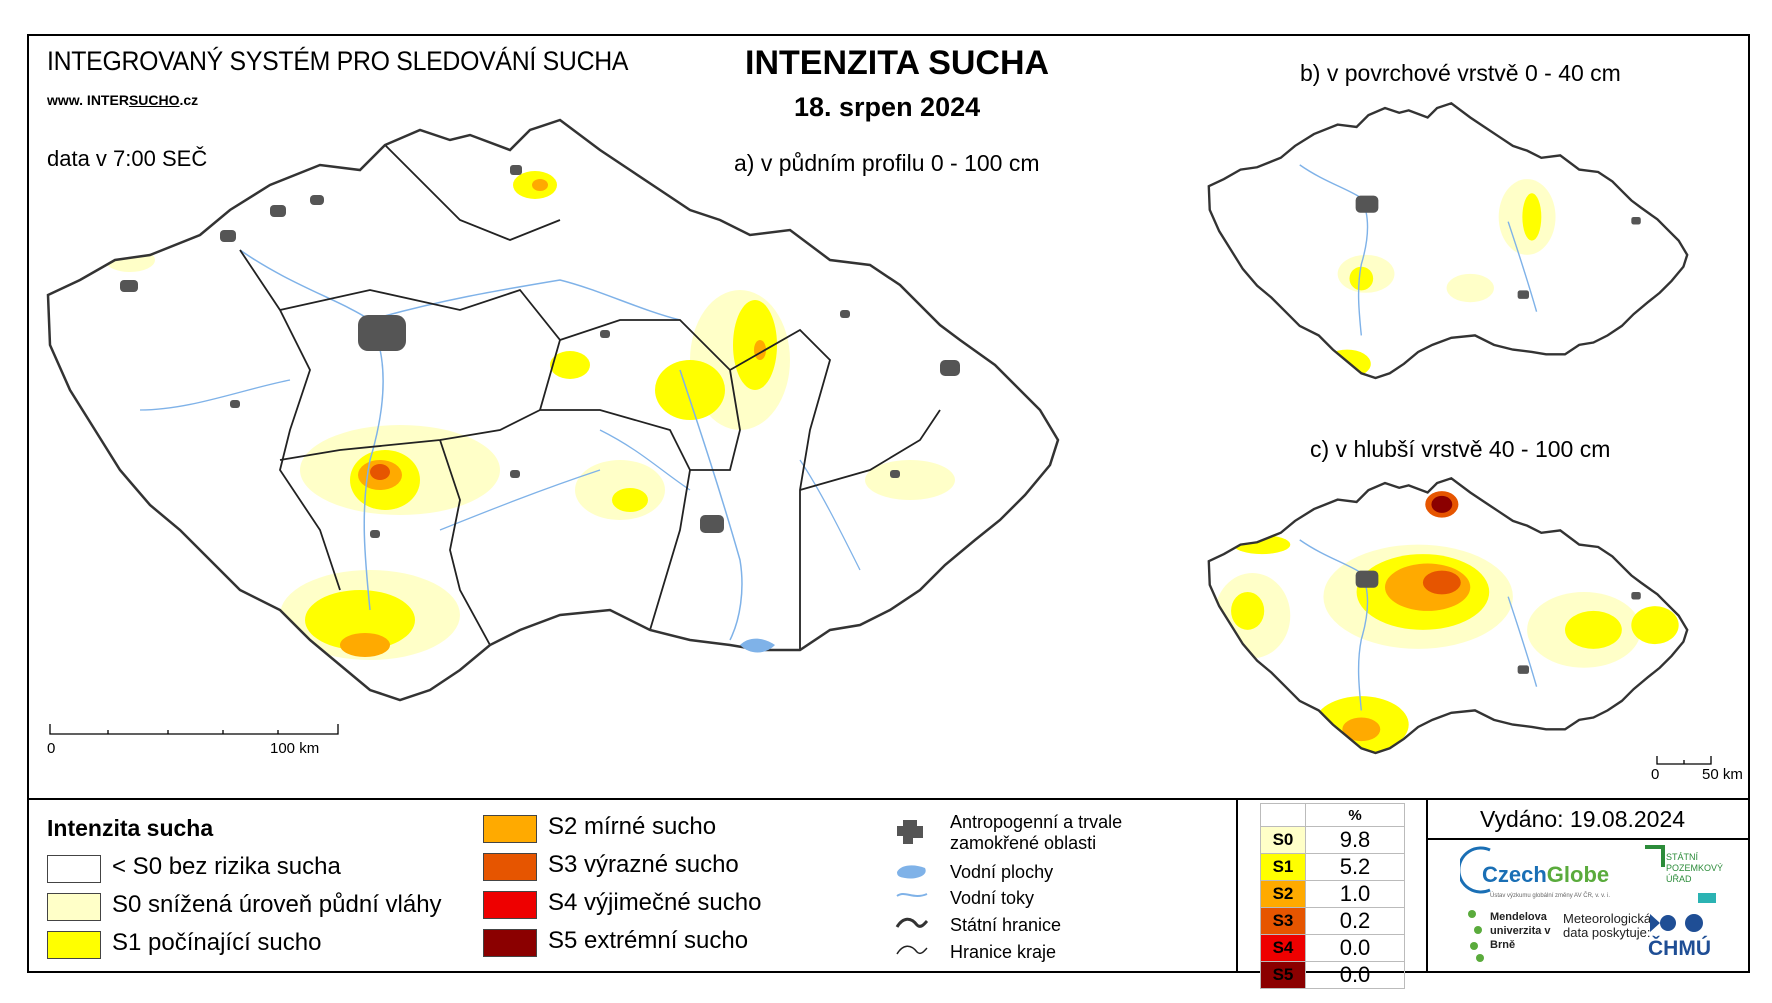 The image size is (1772, 1003). What do you see at coordinates (1355, 840) in the screenshot?
I see `stats-value: 9.8` at bounding box center [1355, 840].